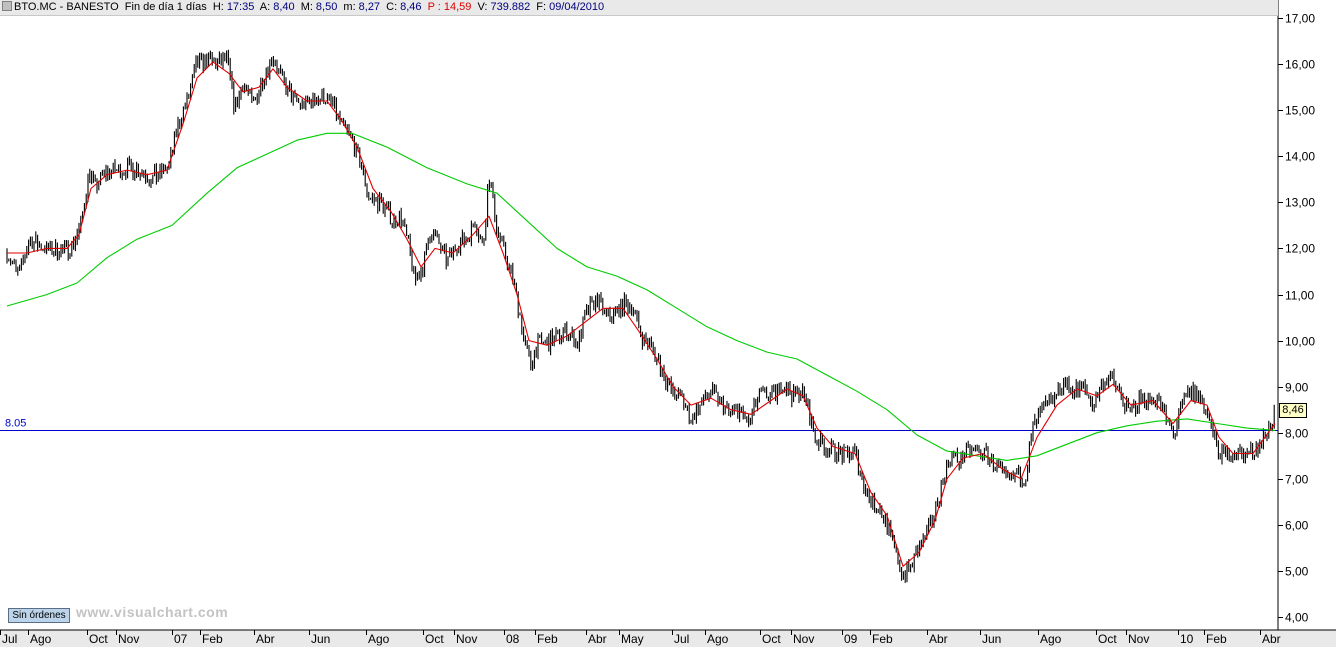 The image size is (1336, 647). What do you see at coordinates (369, 7) in the screenshot?
I see `min-value: 8,27` at bounding box center [369, 7].